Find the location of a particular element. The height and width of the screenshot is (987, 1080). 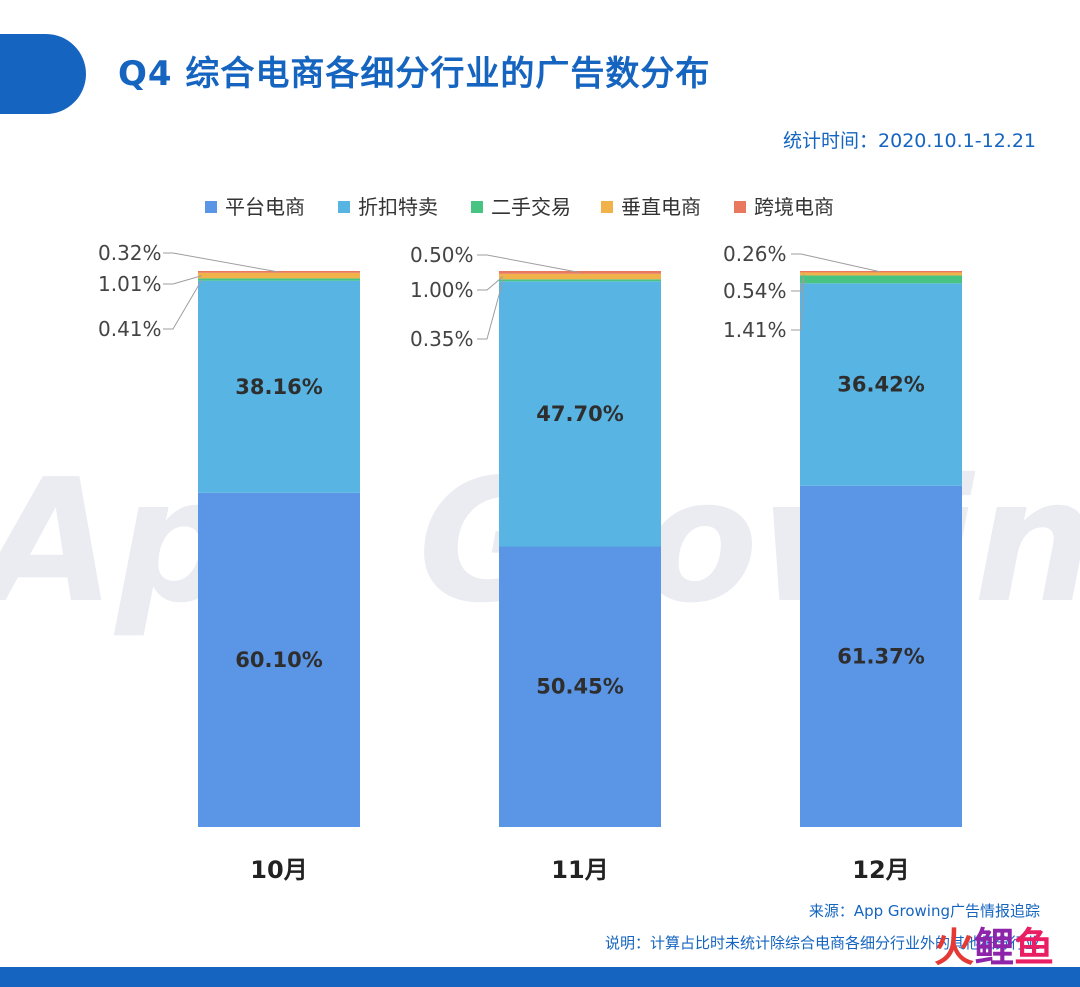

data-label: 60.10% is located at coordinates (278, 660).